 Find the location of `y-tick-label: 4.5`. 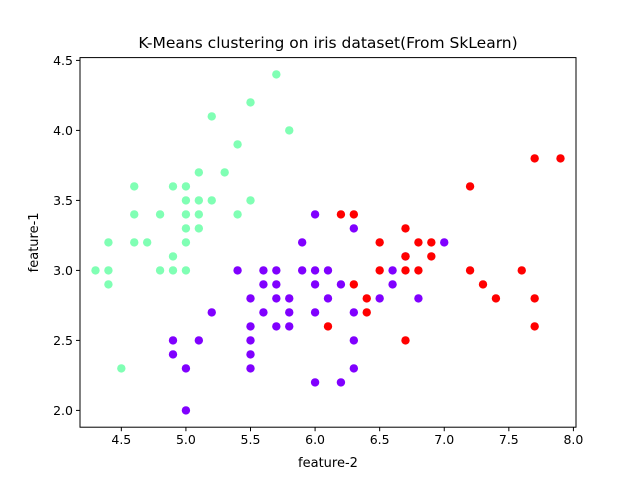

y-tick-label: 4.5 is located at coordinates (63, 60).